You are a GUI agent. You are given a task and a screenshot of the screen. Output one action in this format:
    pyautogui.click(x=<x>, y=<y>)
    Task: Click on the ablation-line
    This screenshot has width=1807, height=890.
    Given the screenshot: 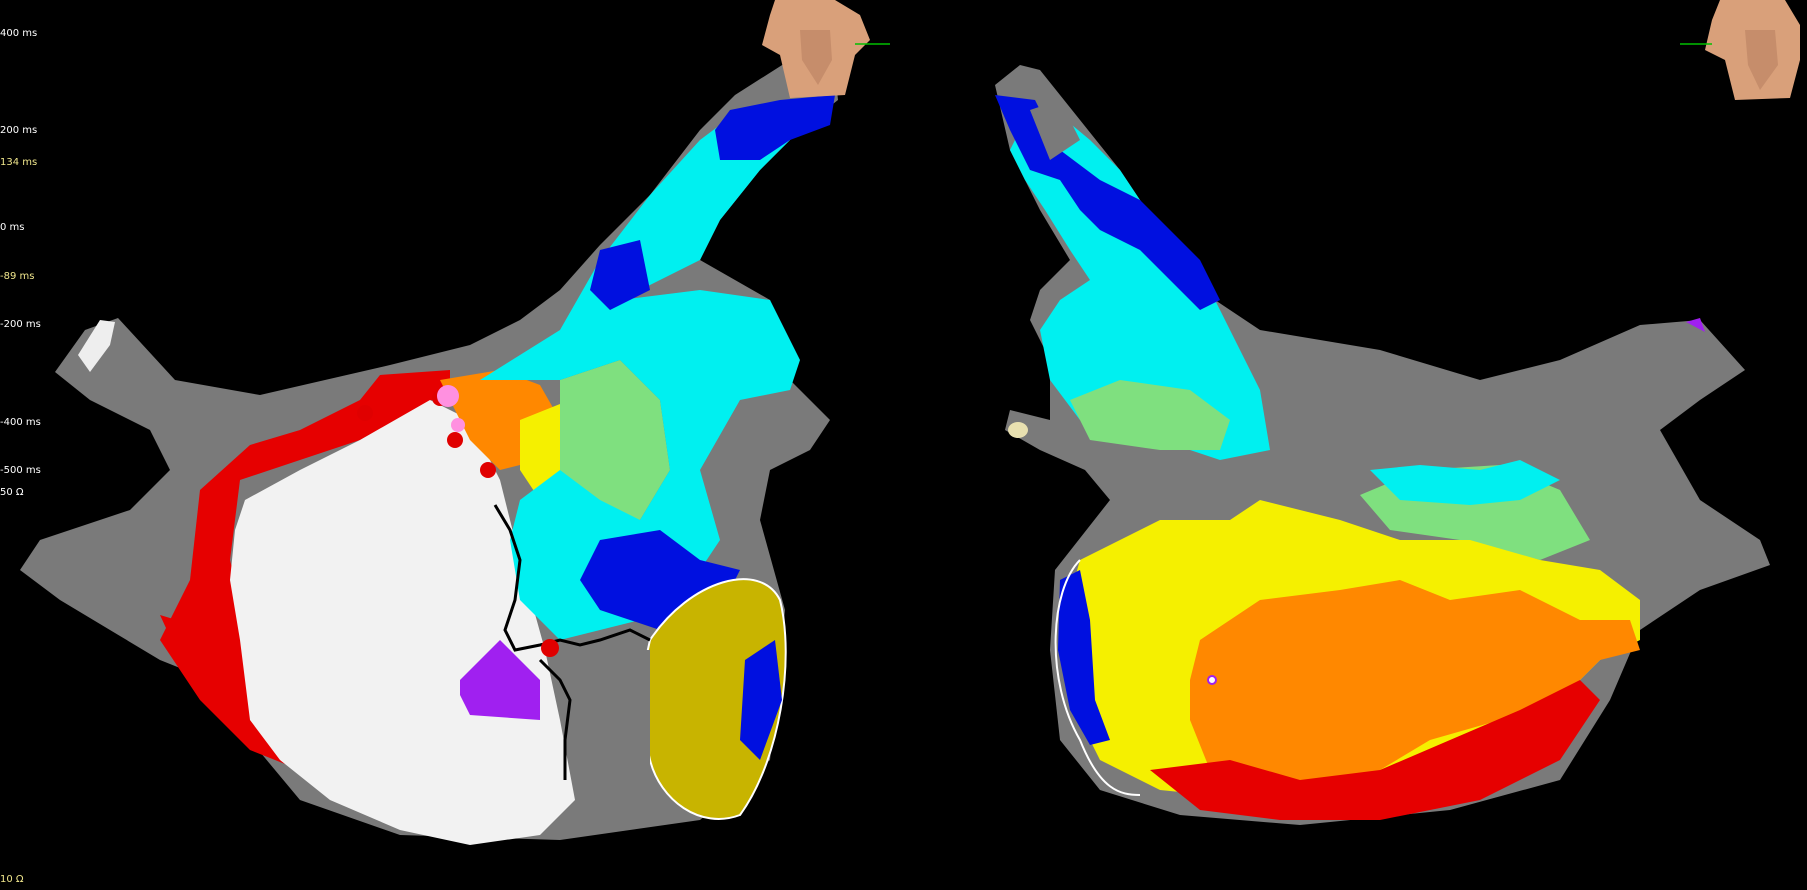 What is the action you would take?
    pyautogui.click(x=572, y=642)
    